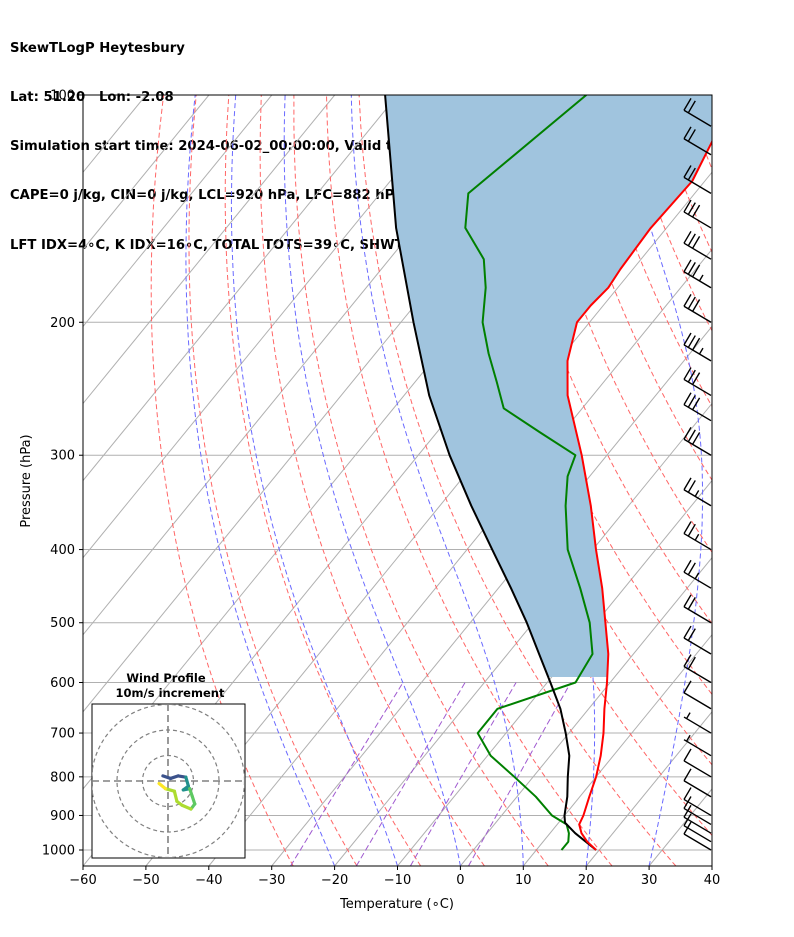 Image resolution: width=794 pixels, height=937 pixels. Describe the element at coordinates (396, 904) in the screenshot. I see `x-axis-label: Temperature (∘C)` at that location.